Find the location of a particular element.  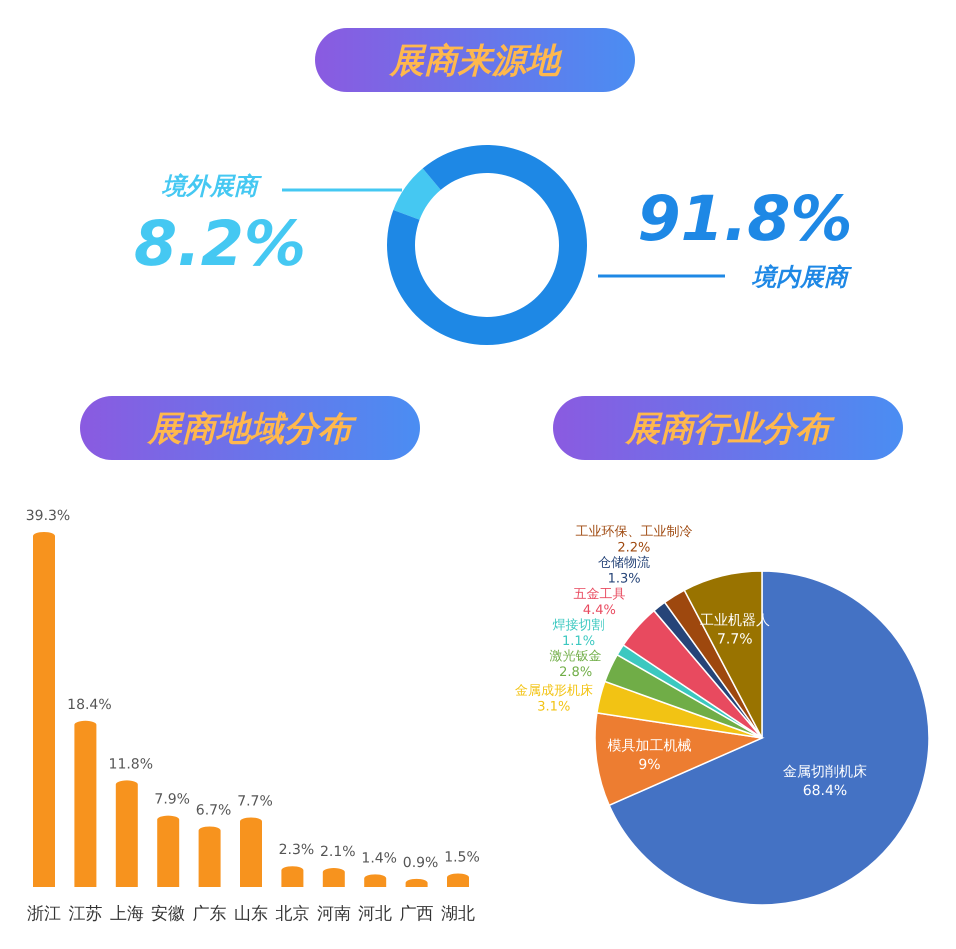

x-tick-label: 北京 is located at coordinates (292, 914).